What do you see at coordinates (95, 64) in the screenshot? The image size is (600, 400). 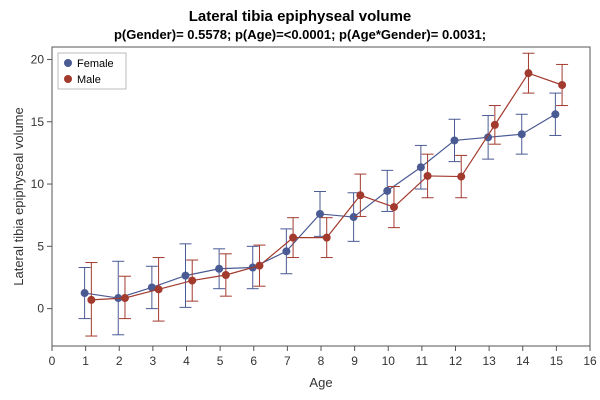 I see `female-legend-label: Female` at bounding box center [95, 64].